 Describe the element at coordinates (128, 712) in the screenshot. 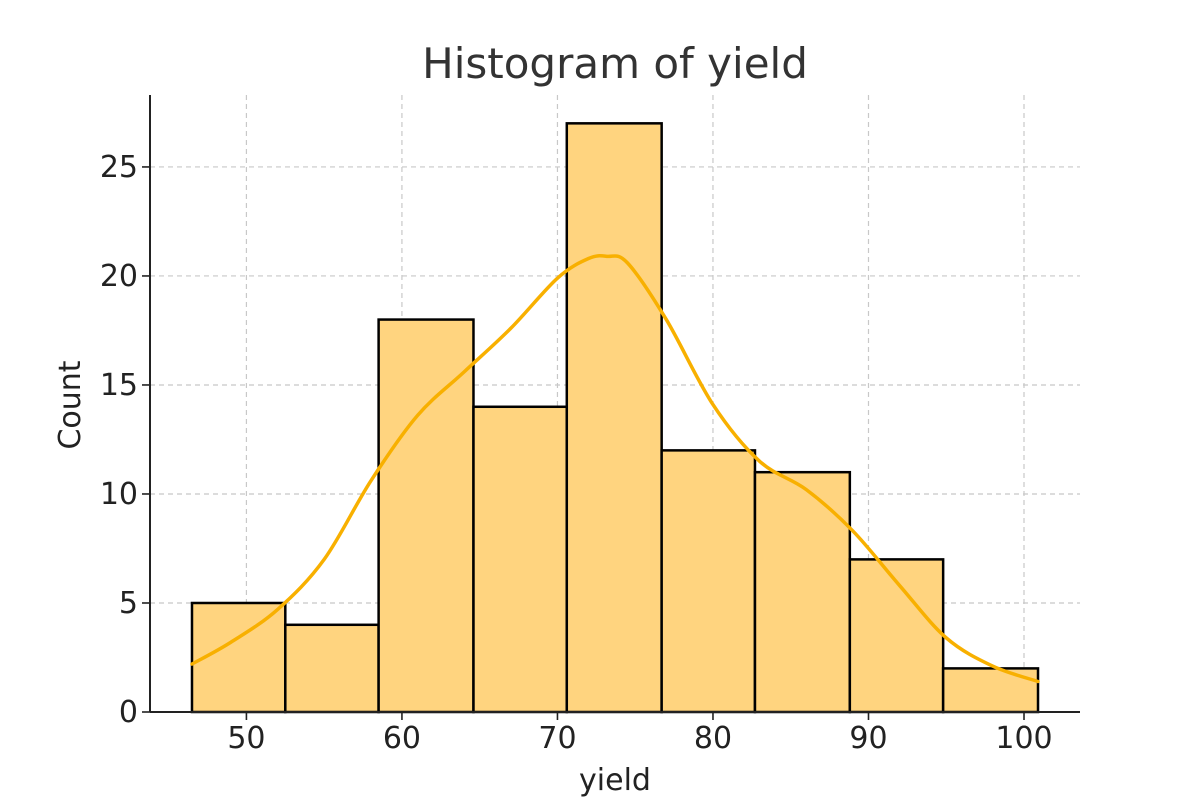

I see `y-tick-label: 0` at that location.